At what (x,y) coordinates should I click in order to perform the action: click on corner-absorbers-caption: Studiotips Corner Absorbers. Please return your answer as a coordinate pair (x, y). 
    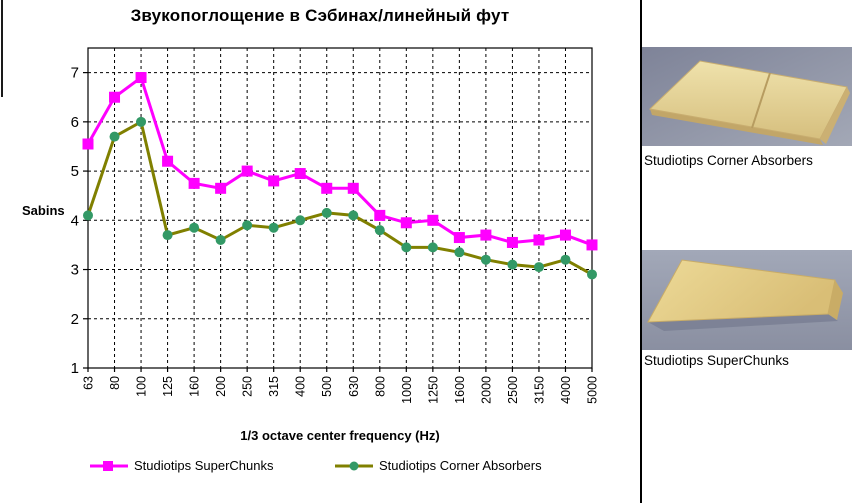
    Looking at the image, I should click on (728, 160).